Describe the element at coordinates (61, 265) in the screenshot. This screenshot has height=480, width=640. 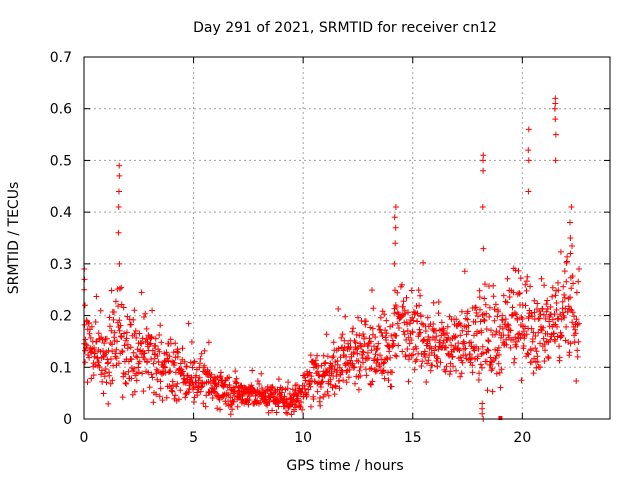
I see `y-tick-label: 0.3` at that location.